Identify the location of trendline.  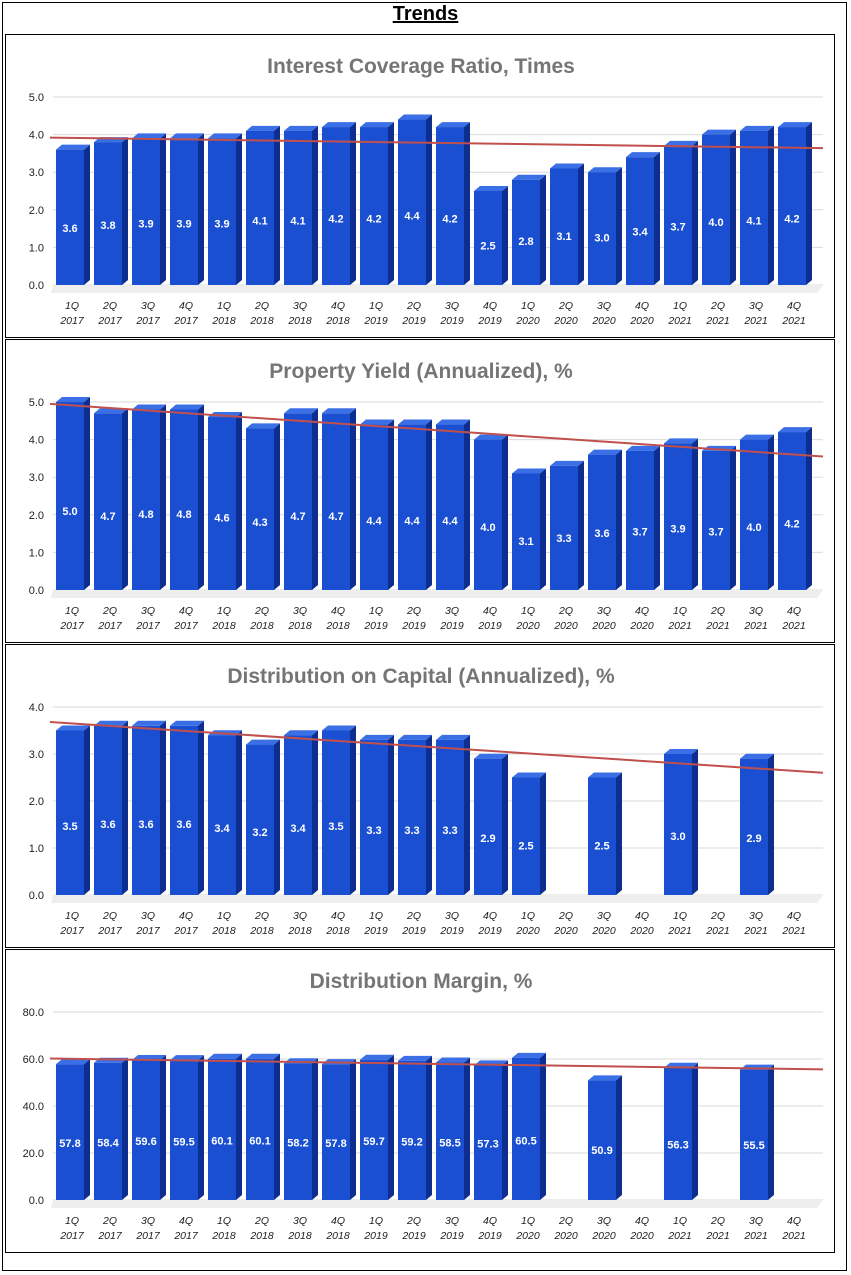
(436, 1064).